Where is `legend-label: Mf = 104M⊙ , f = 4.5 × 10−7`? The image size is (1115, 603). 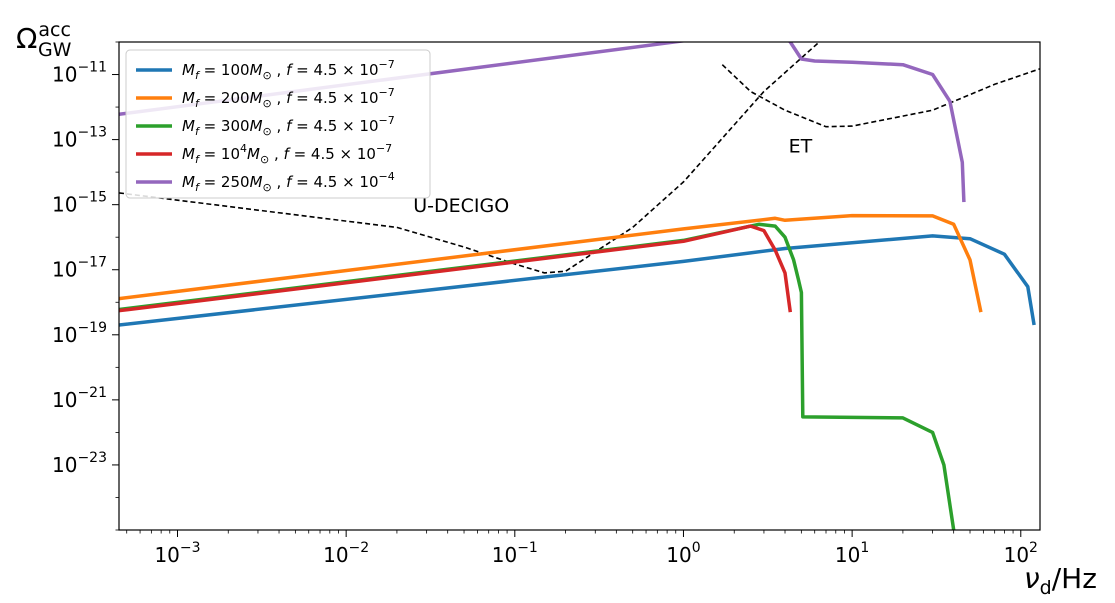 legend-label: Mf = 104M⊙ , f = 4.5 × 10−7 is located at coordinates (287, 154).